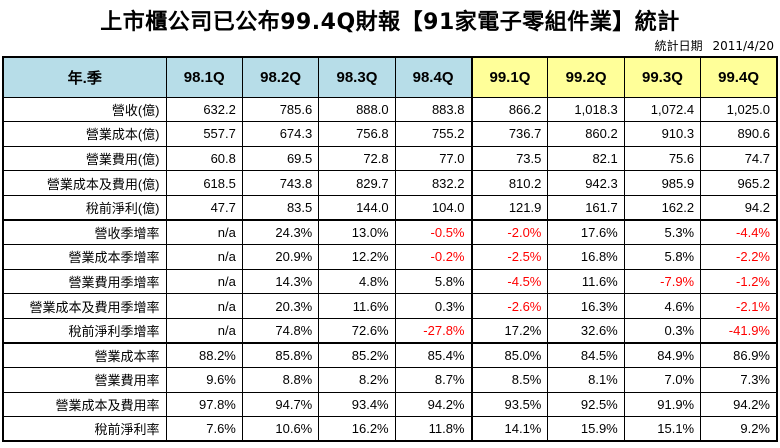 Image resolution: width=780 pixels, height=448 pixels. Describe the element at coordinates (586, 134) in the screenshot. I see `table-cell: 860.2` at that location.